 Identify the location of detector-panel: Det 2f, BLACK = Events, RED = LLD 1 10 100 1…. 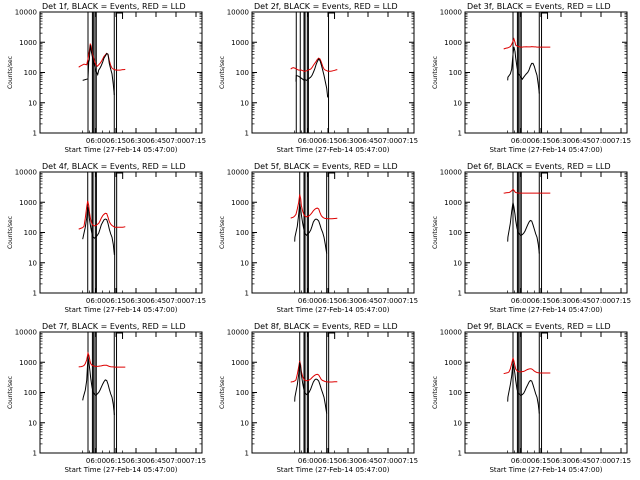
(318, 78).